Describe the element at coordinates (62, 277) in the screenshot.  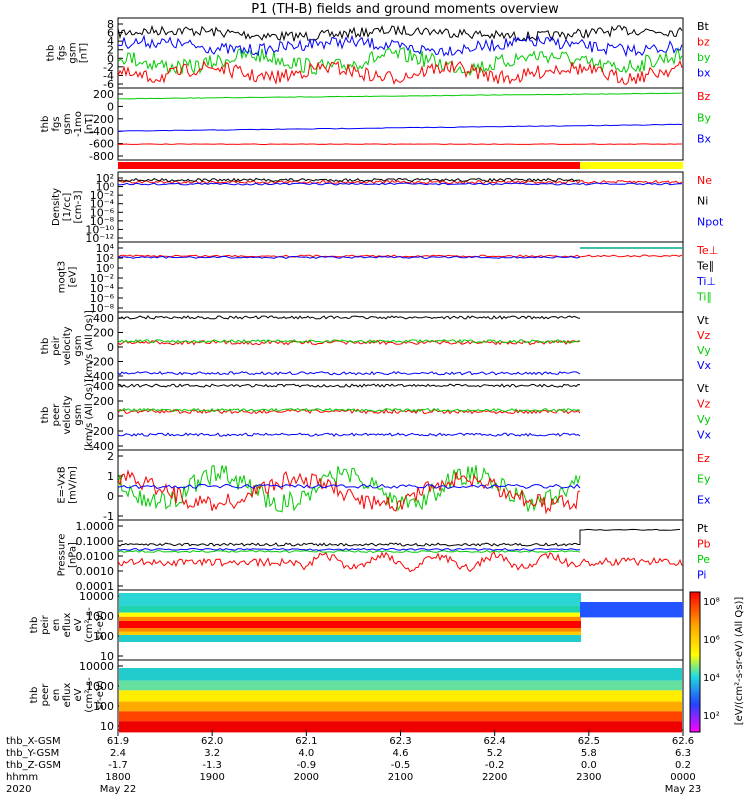
I see `y-axis-label: moqt3` at that location.